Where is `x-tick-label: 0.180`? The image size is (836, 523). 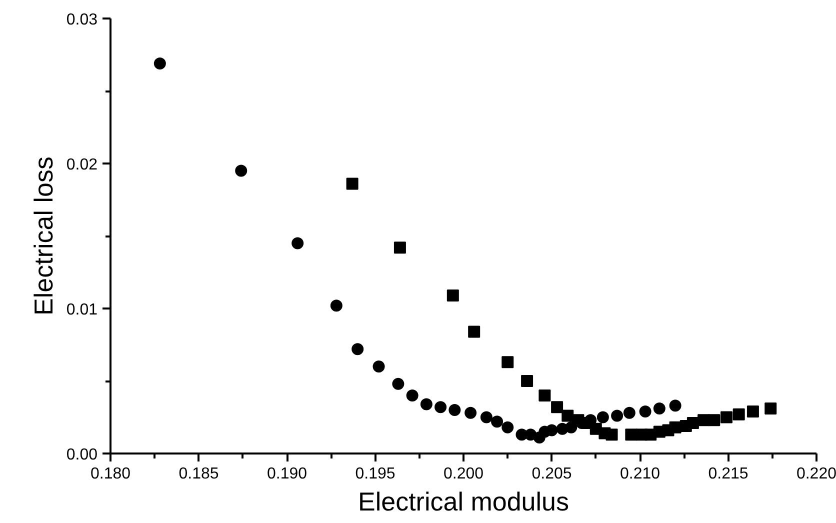
x-tick-label: 0.180 is located at coordinates (110, 474).